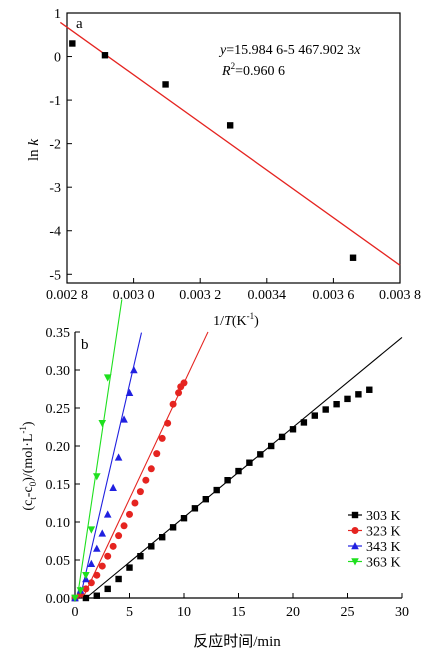 Image resolution: width=440 pixels, height=662 pixels. Describe the element at coordinates (34, 150) in the screenshot. I see `panel-a-y-axis-label: ln k` at that location.